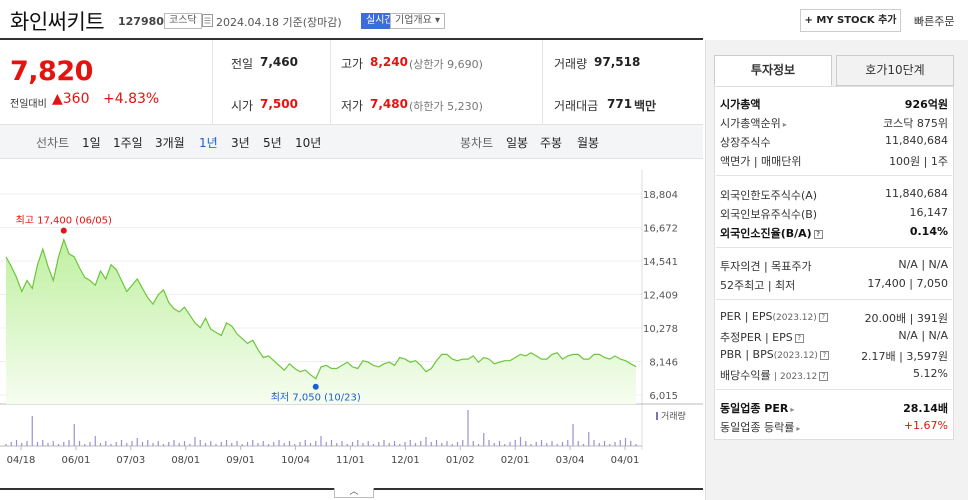 Image resolution: width=968 pixels, height=500 pixels. Describe the element at coordinates (91, 143) in the screenshot. I see `tab-1day: 1일` at that location.